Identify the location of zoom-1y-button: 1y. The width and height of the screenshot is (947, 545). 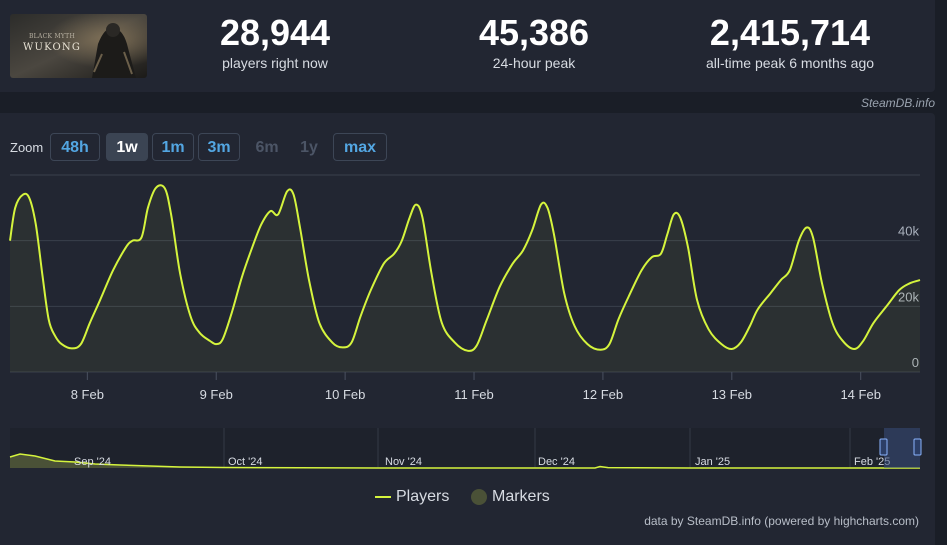
(309, 147).